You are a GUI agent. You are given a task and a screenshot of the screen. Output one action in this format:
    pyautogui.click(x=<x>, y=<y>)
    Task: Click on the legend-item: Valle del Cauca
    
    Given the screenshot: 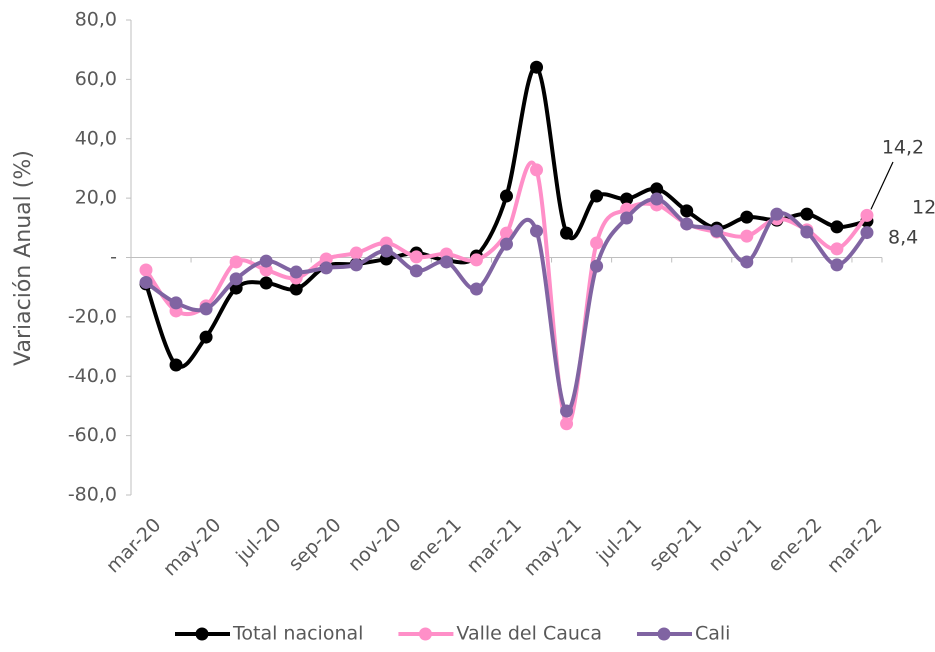 What is the action you would take?
    pyautogui.click(x=500, y=634)
    